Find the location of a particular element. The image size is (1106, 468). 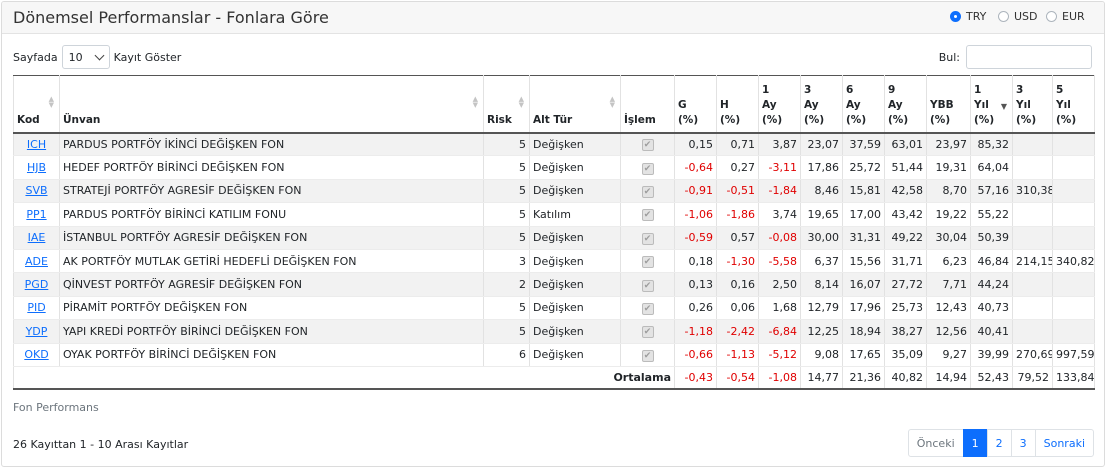

col-header-alt-tur: Alt Tür ▲ ▼ is located at coordinates (575, 104).